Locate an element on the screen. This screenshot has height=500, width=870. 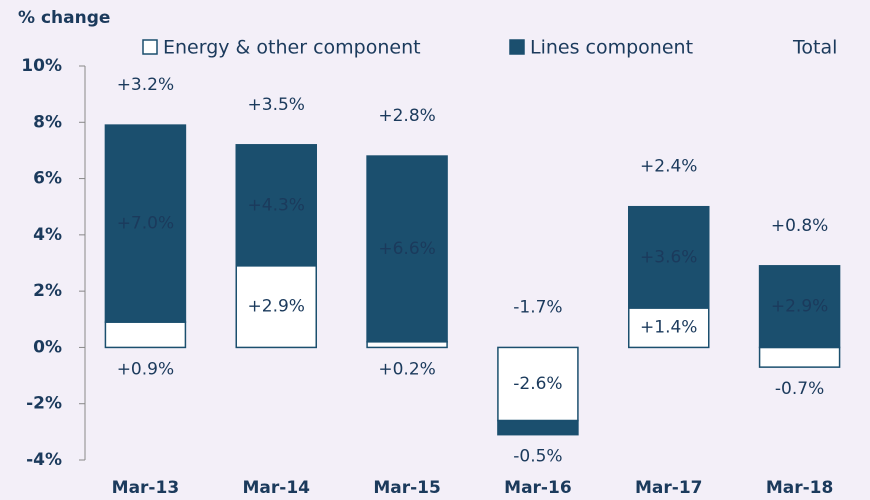
x-tick-label: Mar-15 is located at coordinates (407, 488).